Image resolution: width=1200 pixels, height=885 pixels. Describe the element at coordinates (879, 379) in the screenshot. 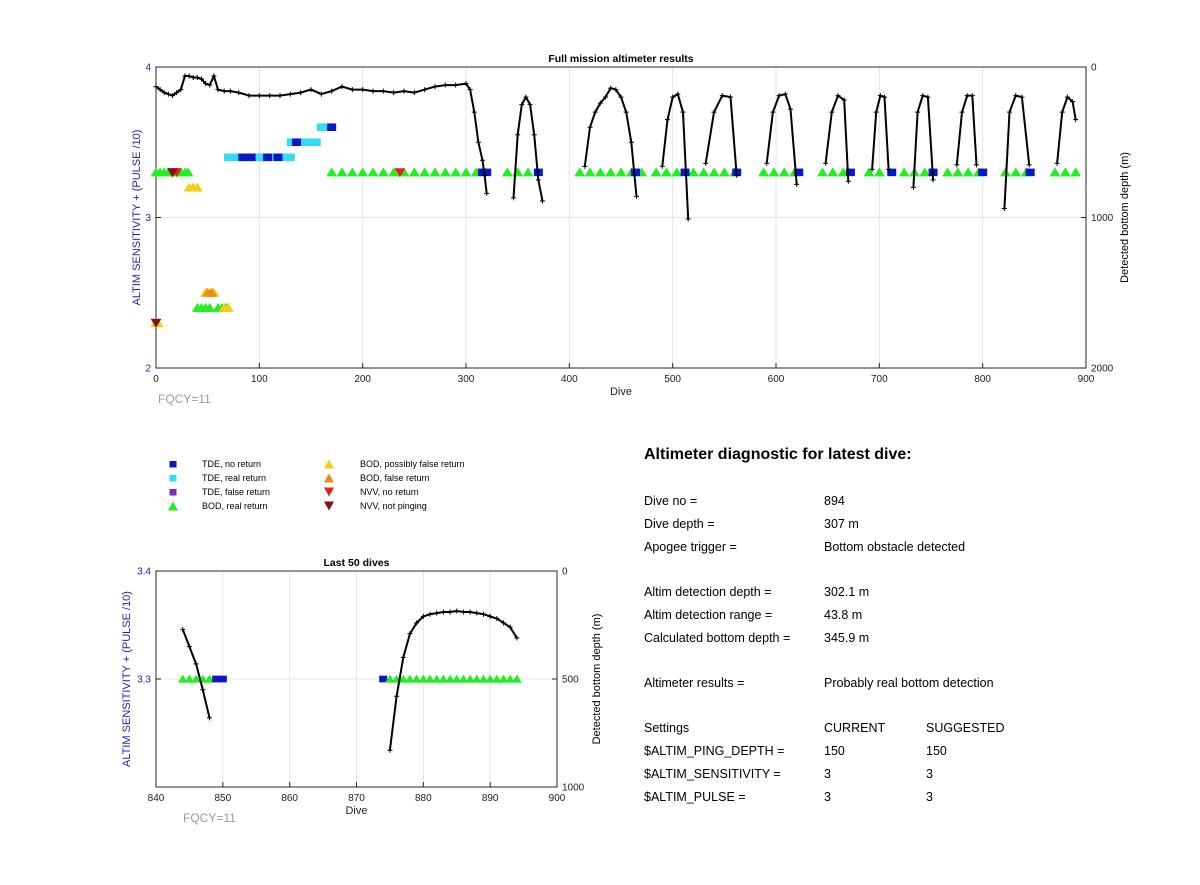

I see `x-tick-label: 700` at that location.